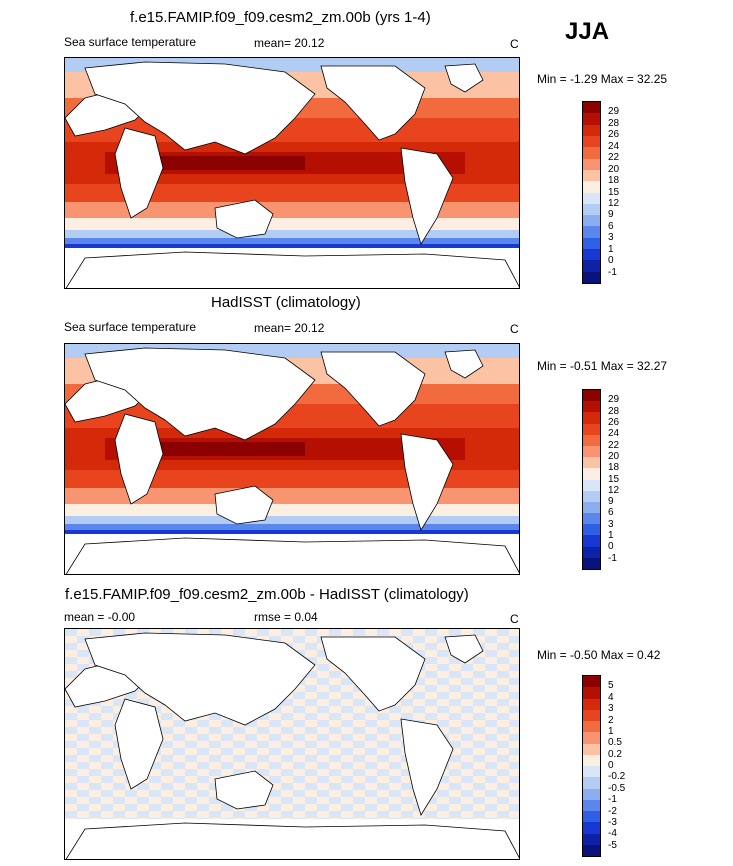 The height and width of the screenshot is (866, 733). What do you see at coordinates (617, 788) in the screenshot?
I see `colorbar-tick-label: -0.5` at bounding box center [617, 788].